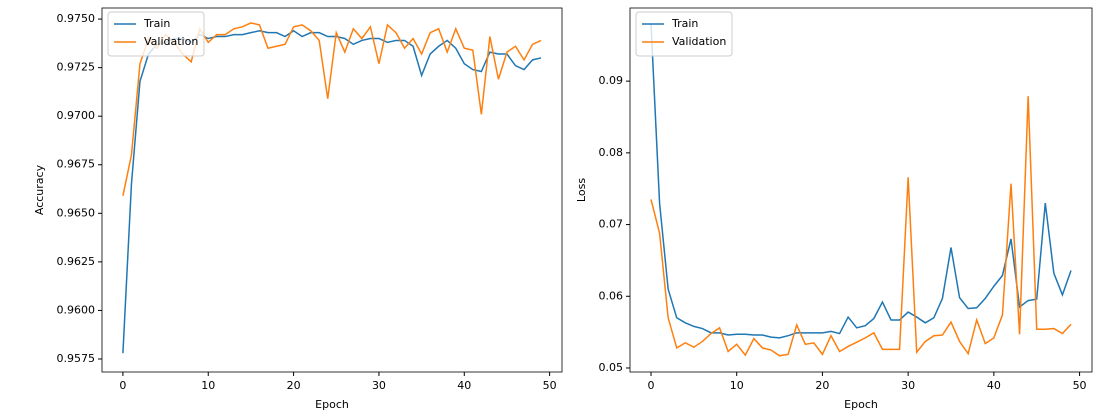 Image resolution: width=1114 pixels, height=420 pixels. What do you see at coordinates (581, 190) in the screenshot?
I see `y-axis-label: Loss` at bounding box center [581, 190].